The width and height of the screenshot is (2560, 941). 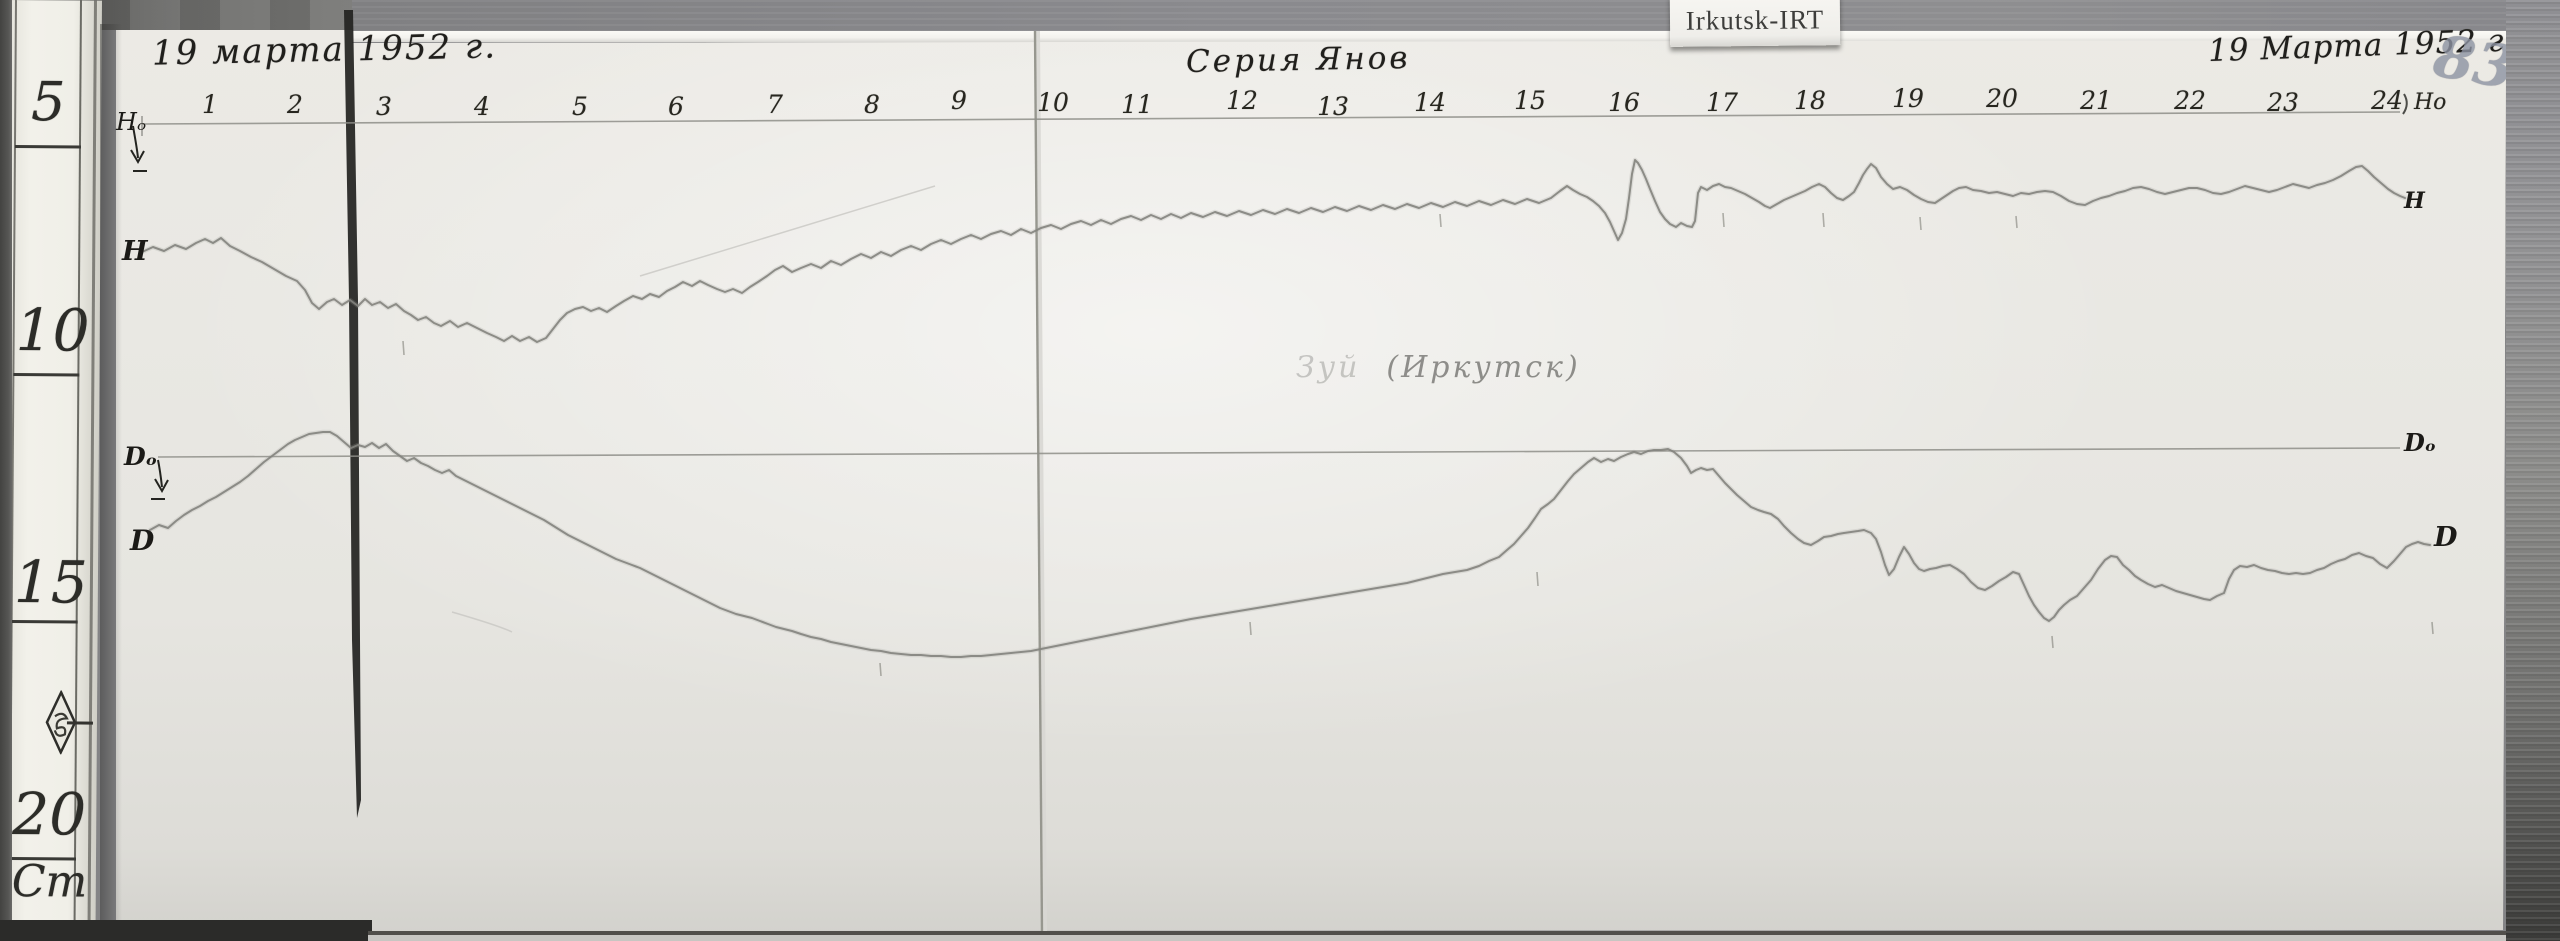 I want to click on hour24-hook-mark, so click(x=2405, y=104).